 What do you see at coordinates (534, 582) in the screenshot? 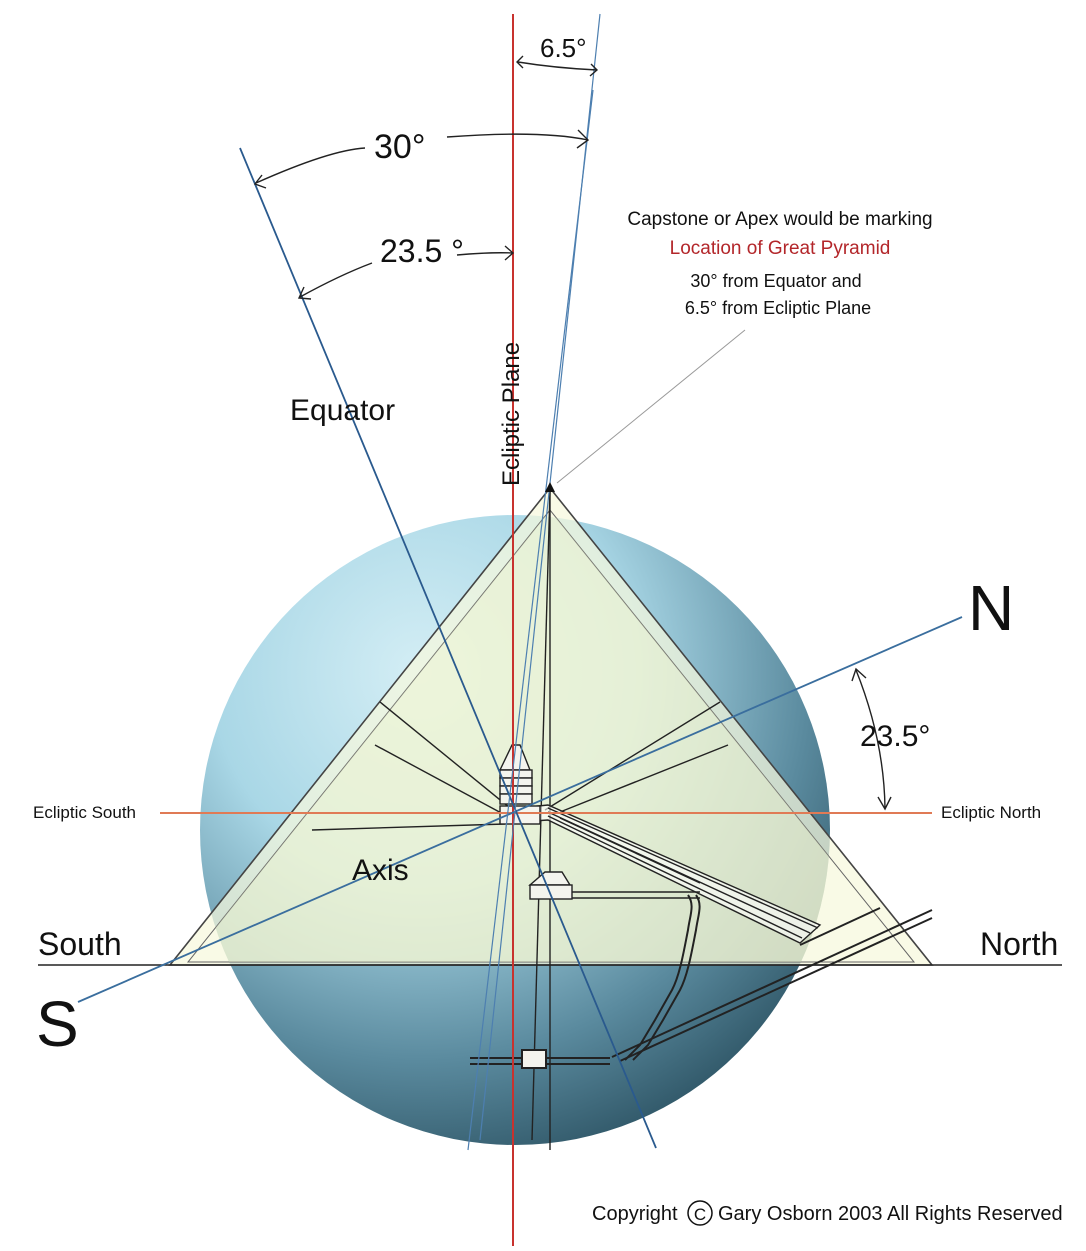
I see `apex-rays` at bounding box center [534, 582].